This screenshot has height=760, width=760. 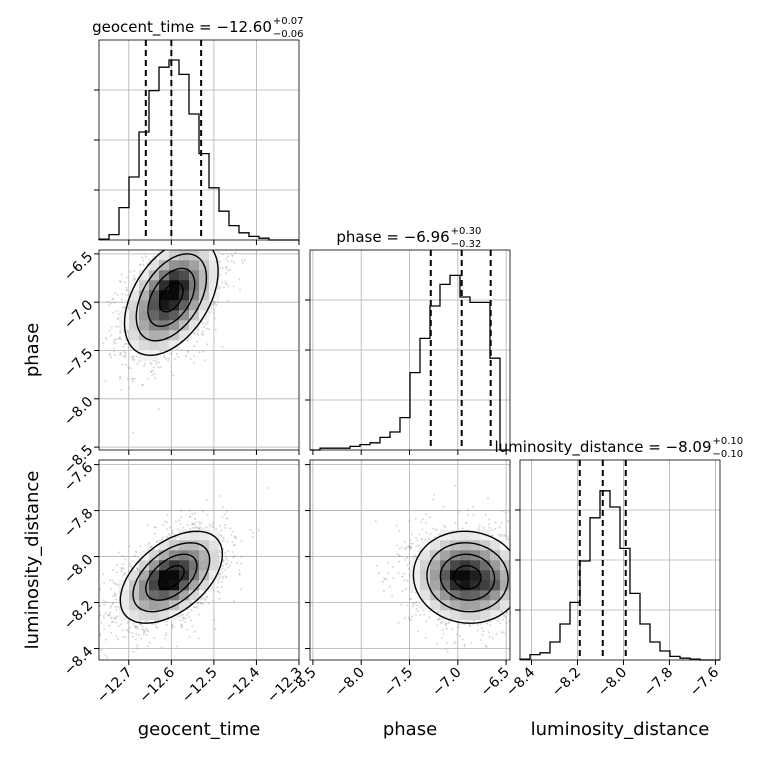 What do you see at coordinates (452, 569) in the screenshot?
I see `pair-content` at bounding box center [452, 569].